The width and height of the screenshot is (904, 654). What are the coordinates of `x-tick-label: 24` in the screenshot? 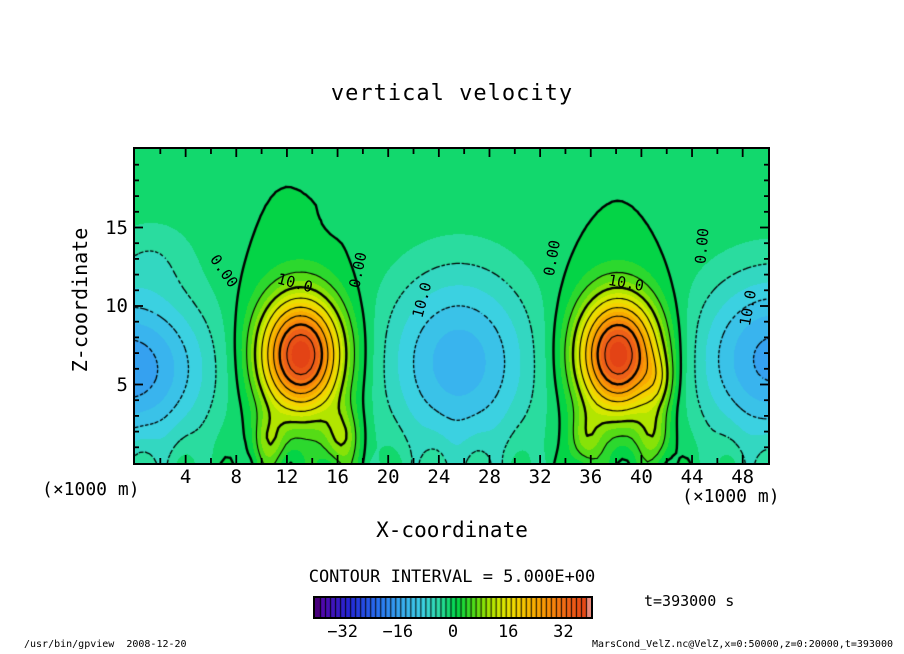 It's located at (439, 477).